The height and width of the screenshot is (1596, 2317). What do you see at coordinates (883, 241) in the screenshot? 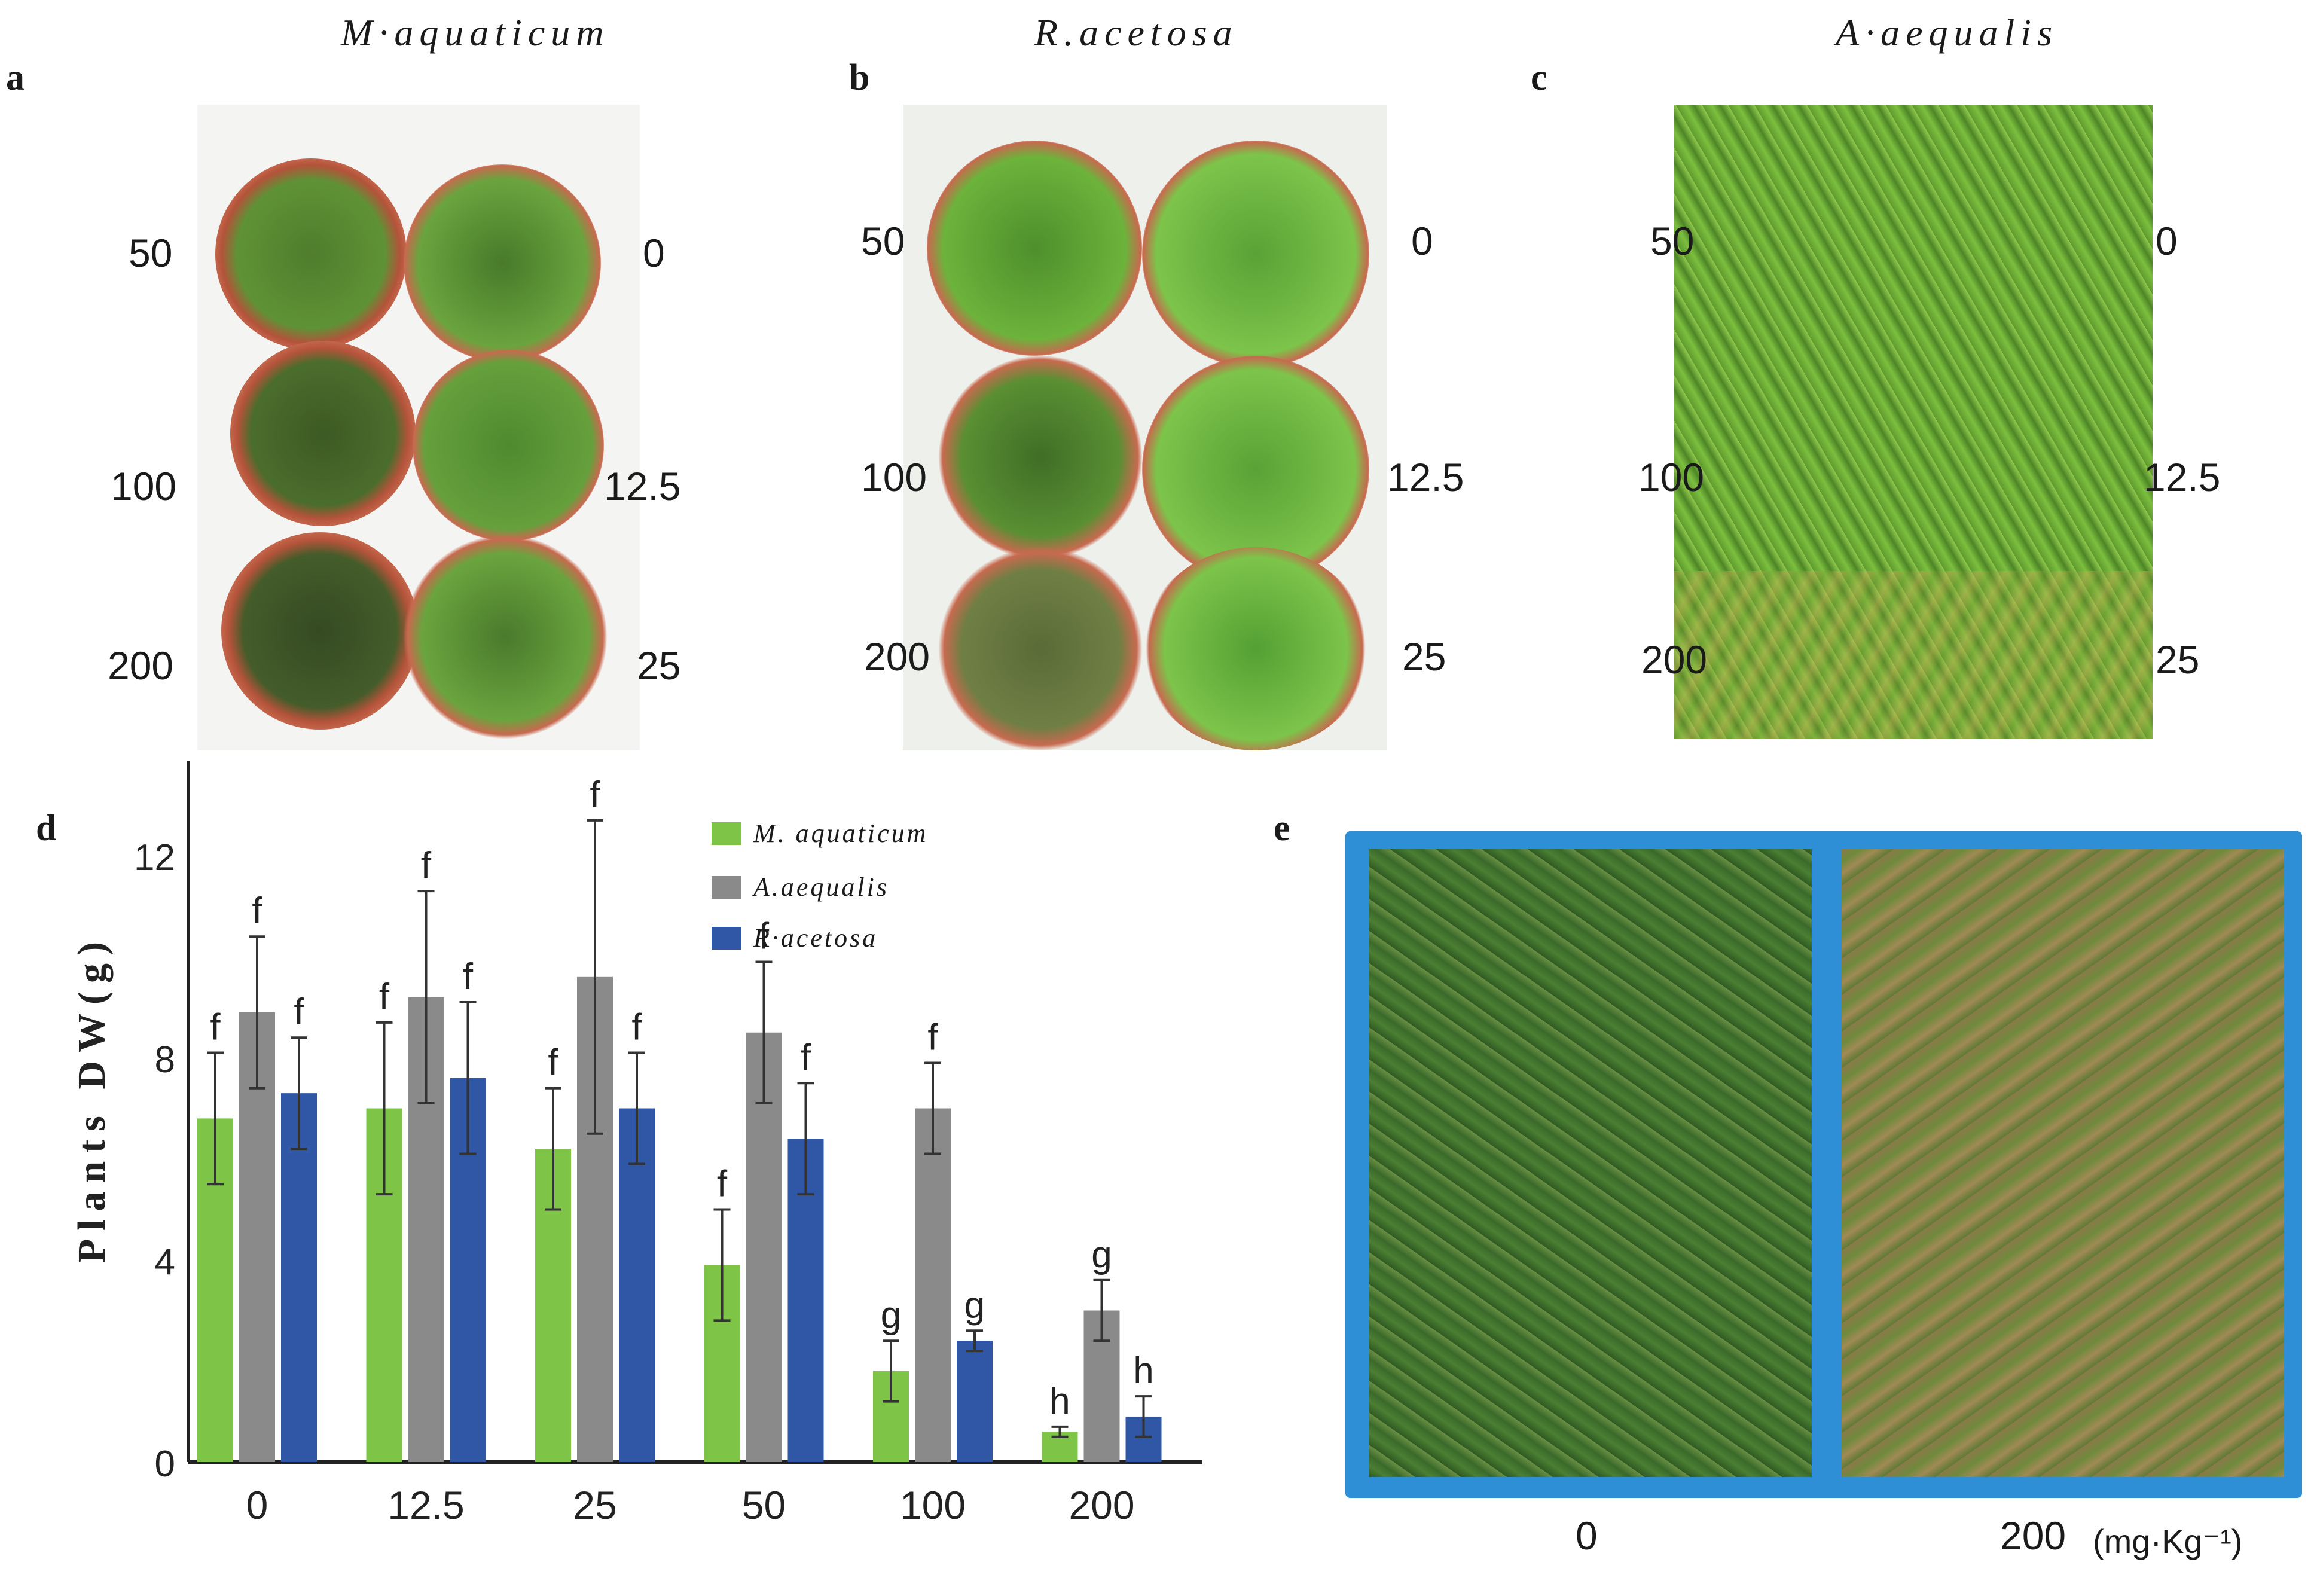
I see `conc-label-b-left-1: 50` at bounding box center [883, 241].